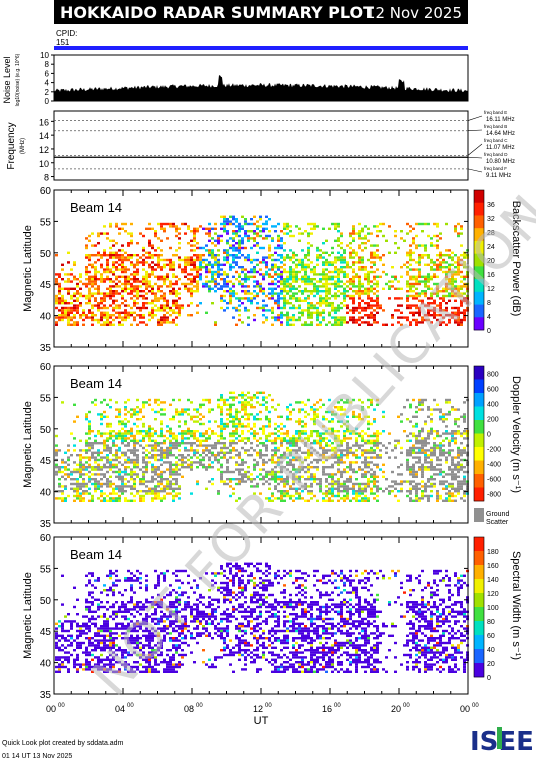  What do you see at coordinates (491, 205) in the screenshot?
I see `colorbar-tick-label: 36` at bounding box center [491, 205].